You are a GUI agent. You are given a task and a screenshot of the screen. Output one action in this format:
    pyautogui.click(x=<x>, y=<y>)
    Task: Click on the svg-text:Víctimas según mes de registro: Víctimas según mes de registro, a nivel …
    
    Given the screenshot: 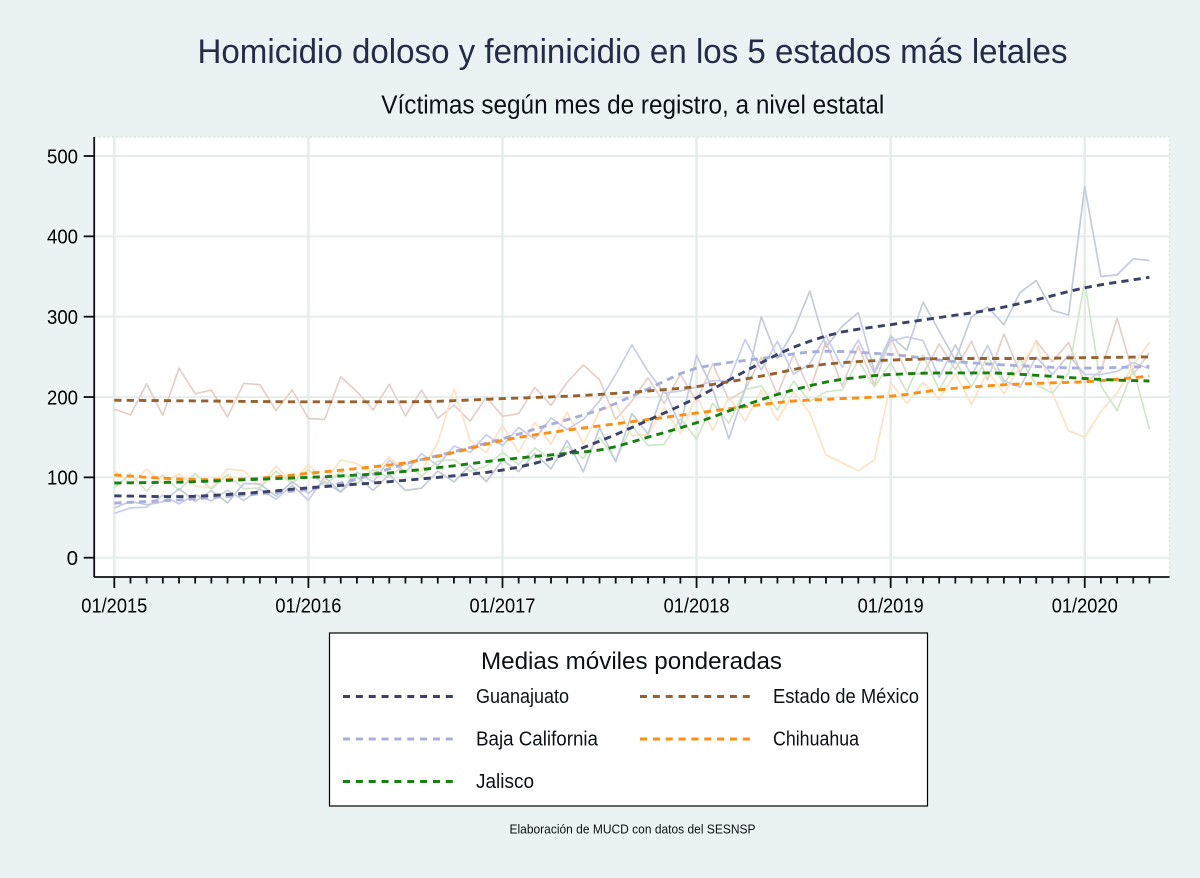 What is the action you would take?
    pyautogui.click(x=632, y=106)
    